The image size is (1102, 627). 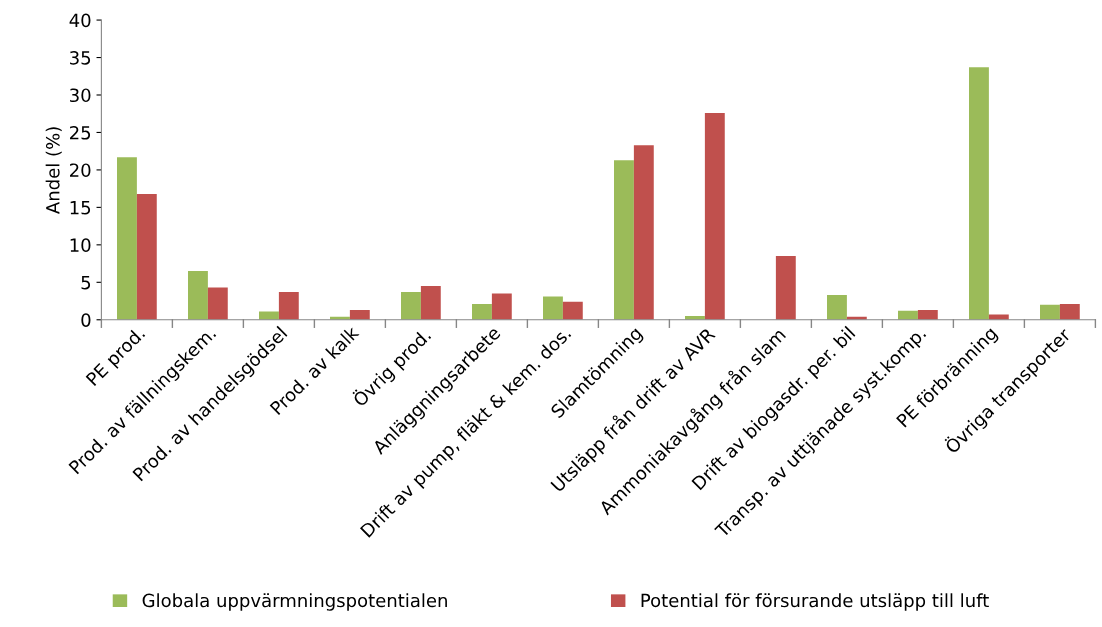 What do you see at coordinates (80, 57) in the screenshot?
I see `y-tick-label: 35` at bounding box center [80, 57].